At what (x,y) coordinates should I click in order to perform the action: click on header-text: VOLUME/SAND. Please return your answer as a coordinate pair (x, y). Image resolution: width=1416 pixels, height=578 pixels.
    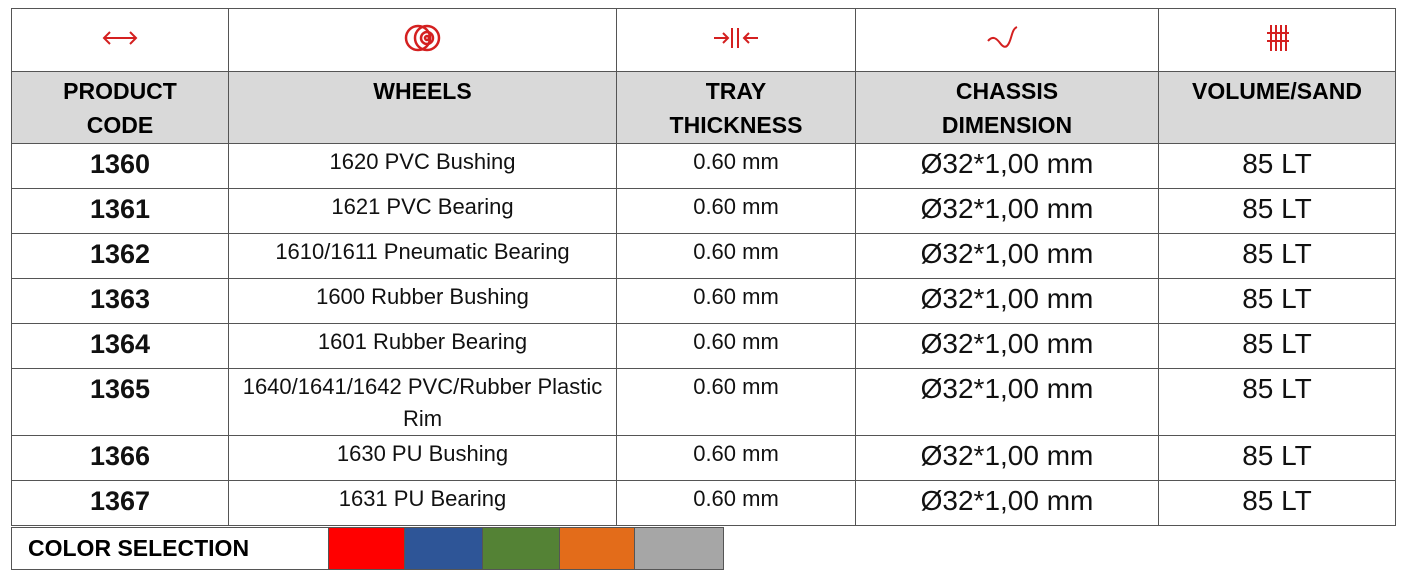
    Looking at the image, I should click on (1277, 91).